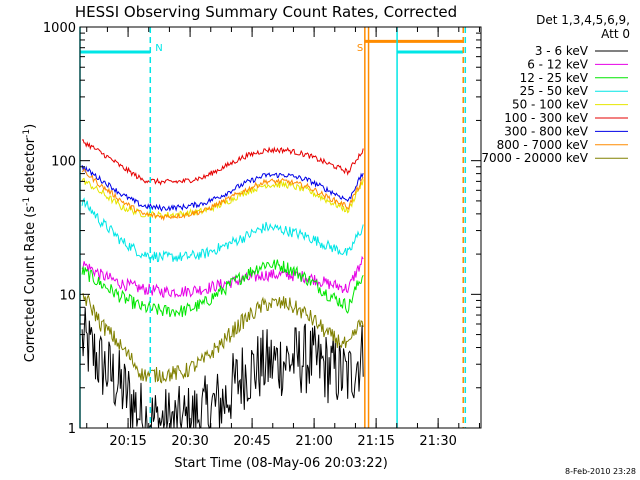  What do you see at coordinates (27, 133) in the screenshot?
I see `y-label-sup2: -1` at bounding box center [27, 133].